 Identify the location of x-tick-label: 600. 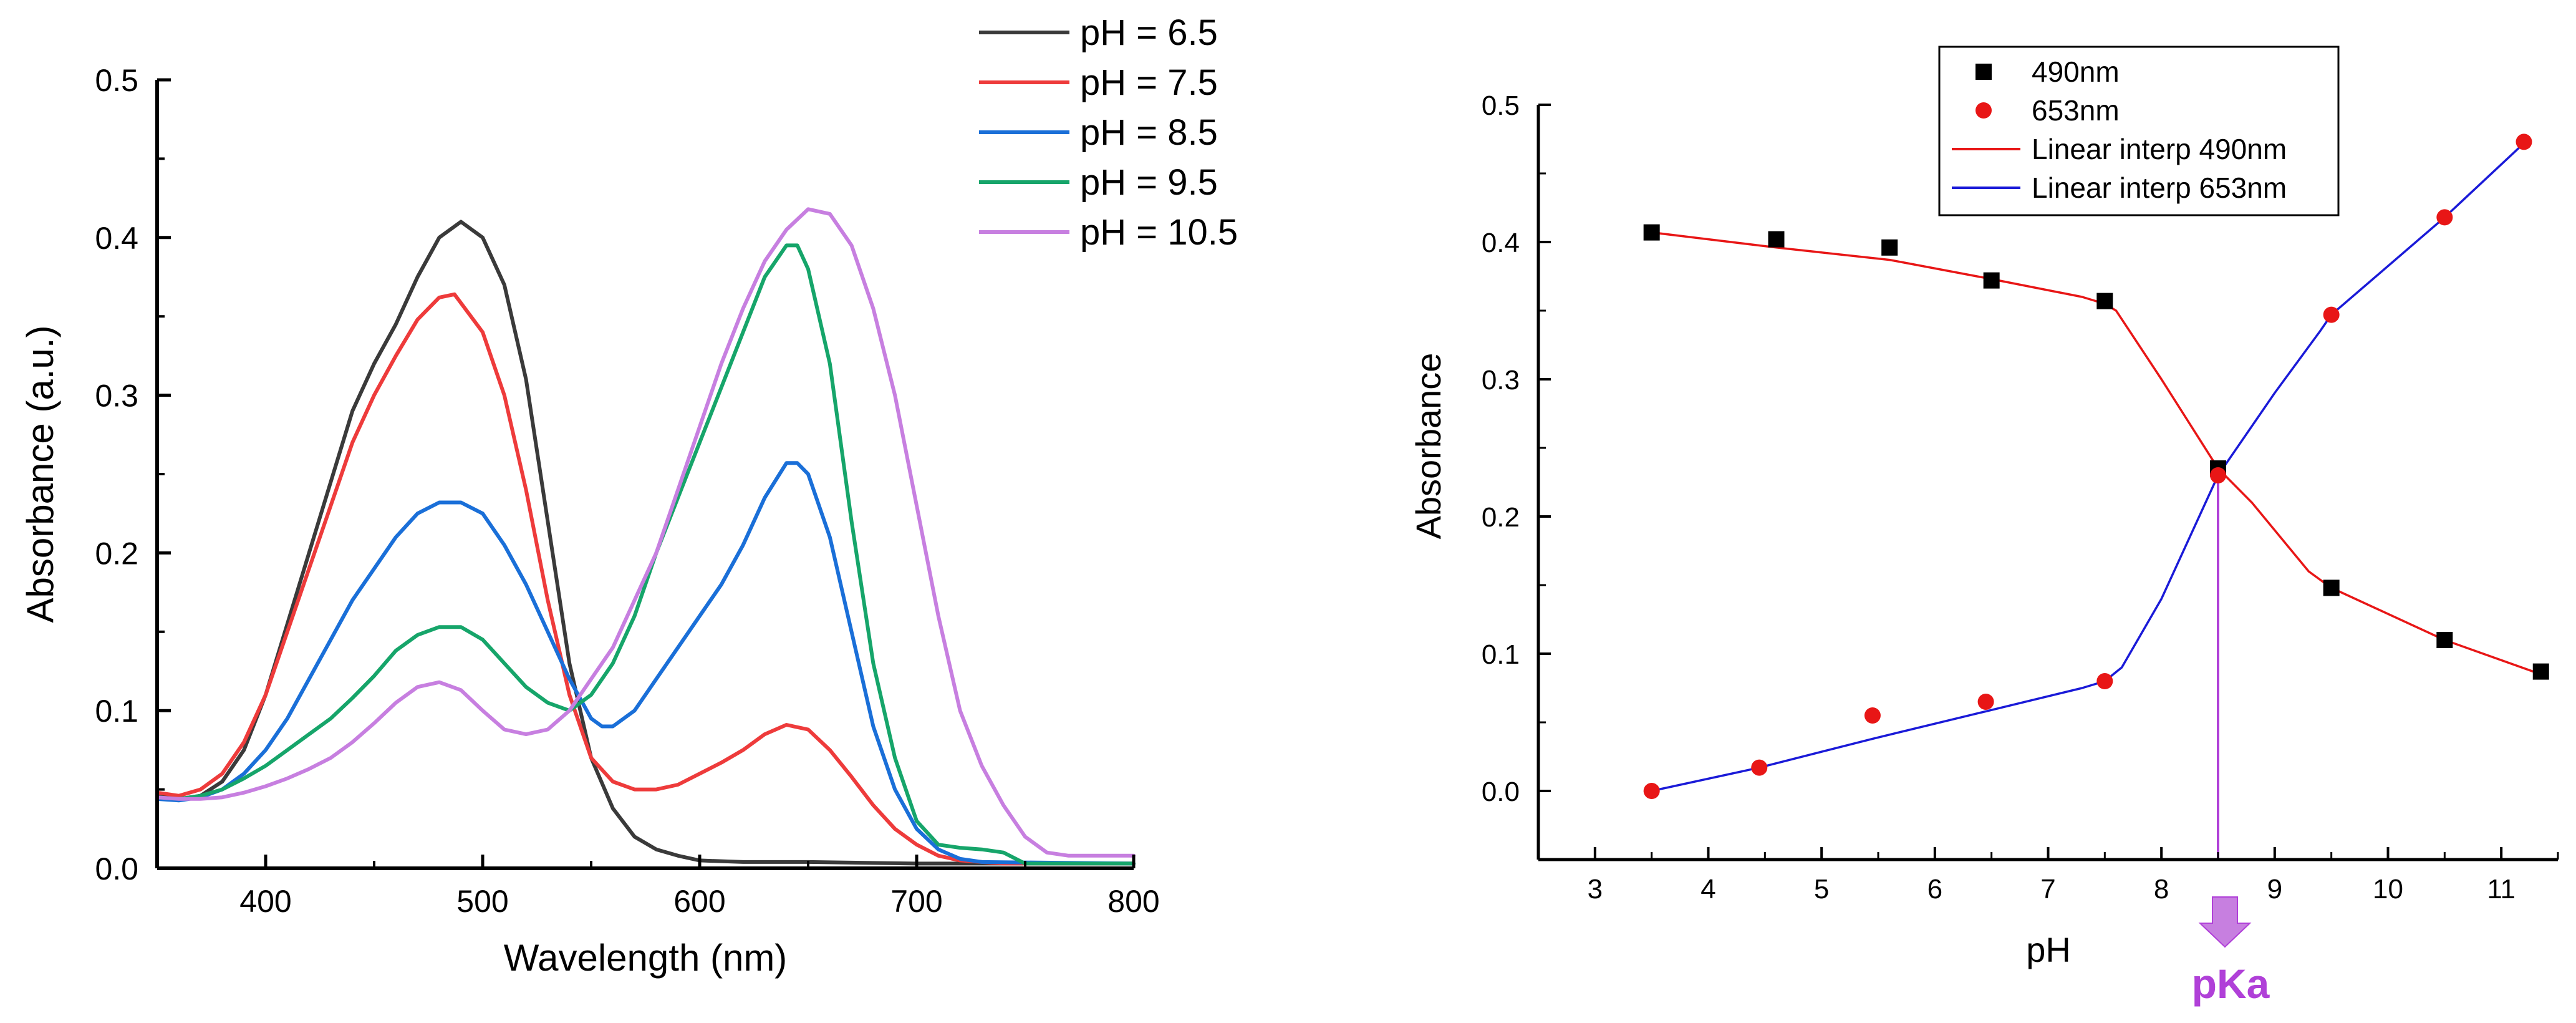
(699, 901).